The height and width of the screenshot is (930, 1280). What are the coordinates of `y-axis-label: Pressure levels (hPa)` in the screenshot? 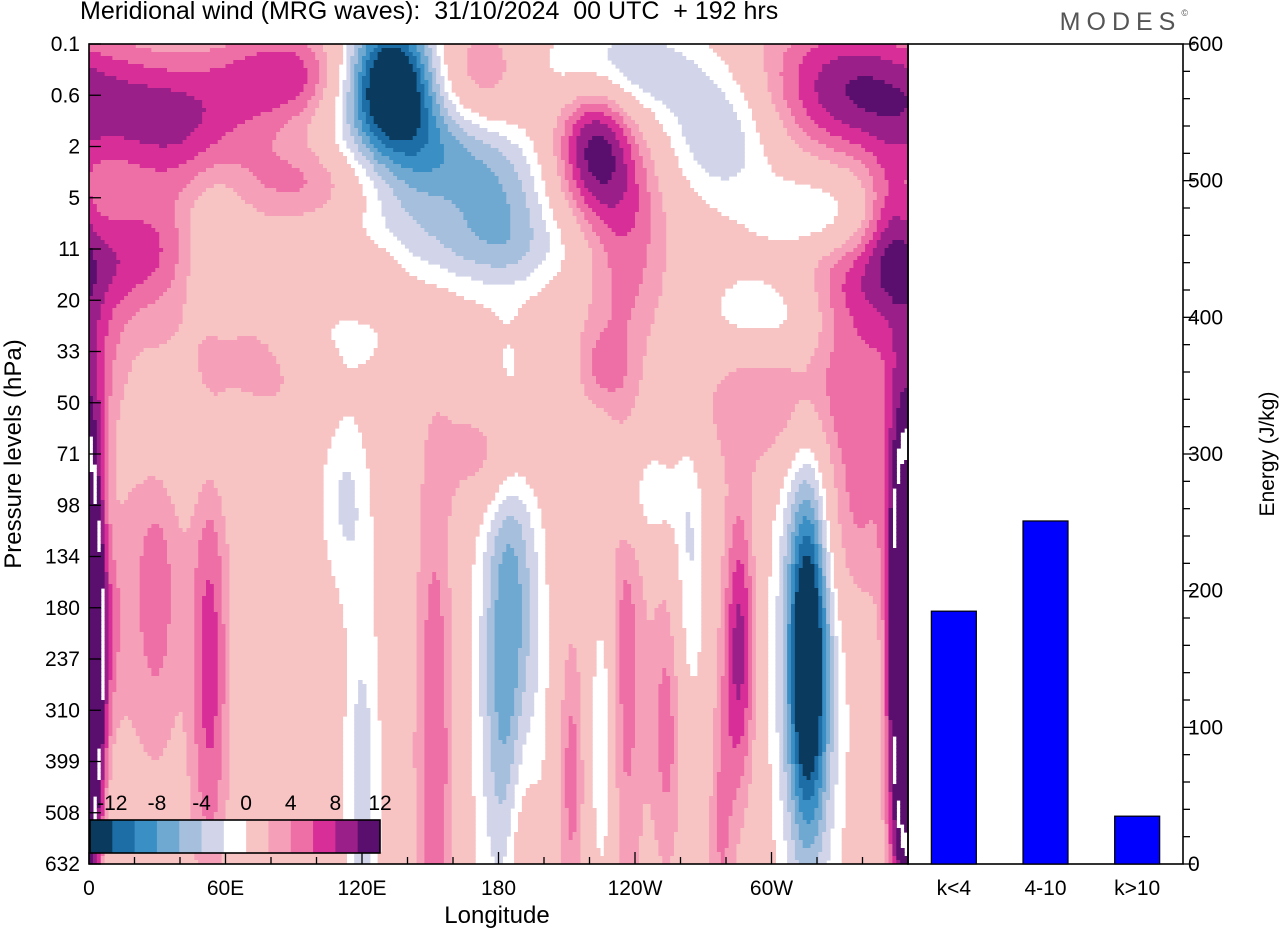 It's located at (13, 453).